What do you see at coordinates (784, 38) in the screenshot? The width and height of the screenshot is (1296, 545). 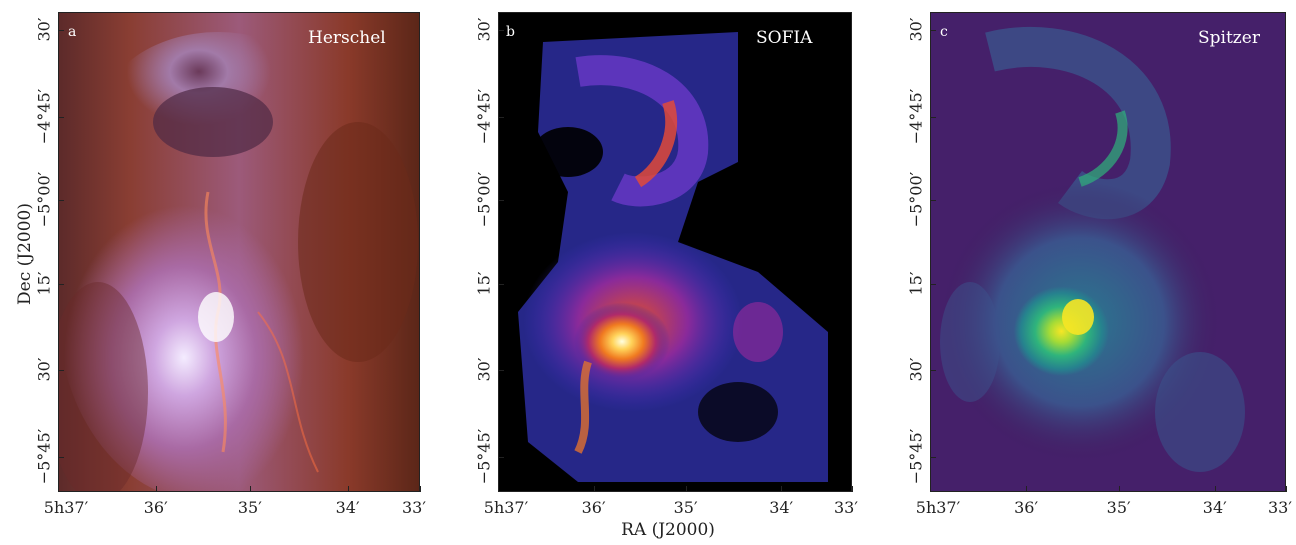 I see `sofia-panel-title: SOFIA` at bounding box center [784, 38].